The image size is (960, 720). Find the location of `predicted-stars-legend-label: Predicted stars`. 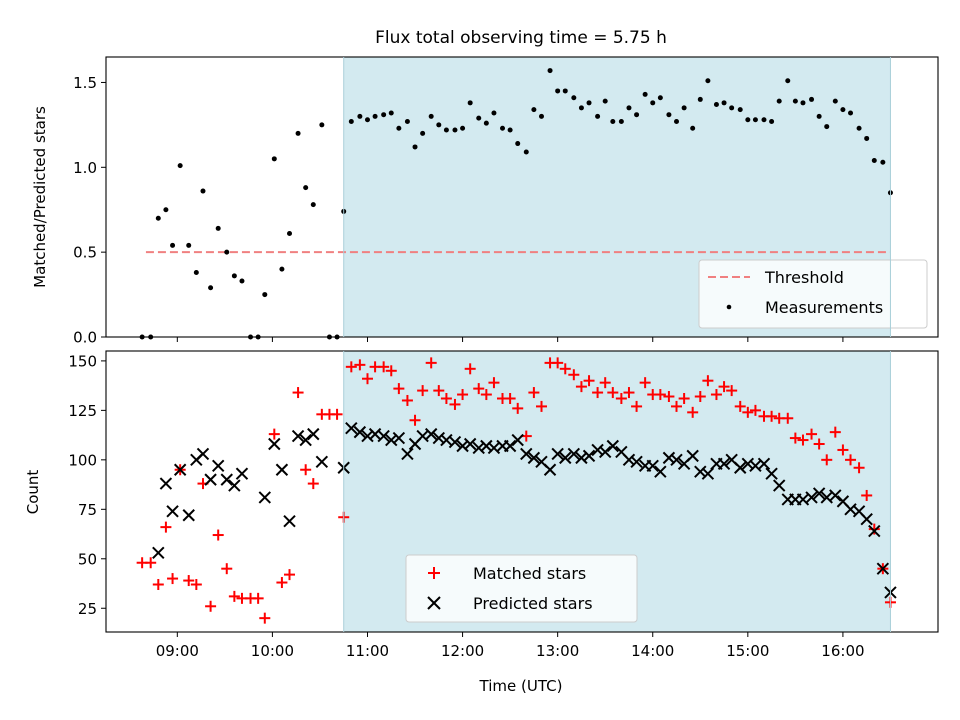

predicted-stars-legend-label: Predicted stars is located at coordinates (533, 603).